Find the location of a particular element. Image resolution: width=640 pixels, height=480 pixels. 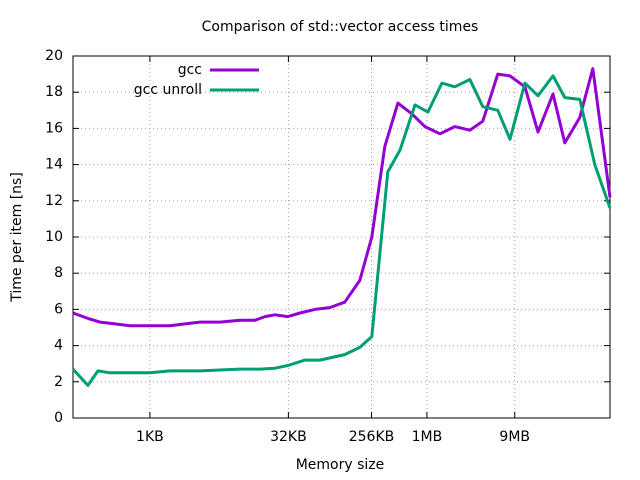

y-tick-label: 0 is located at coordinates (58, 418).